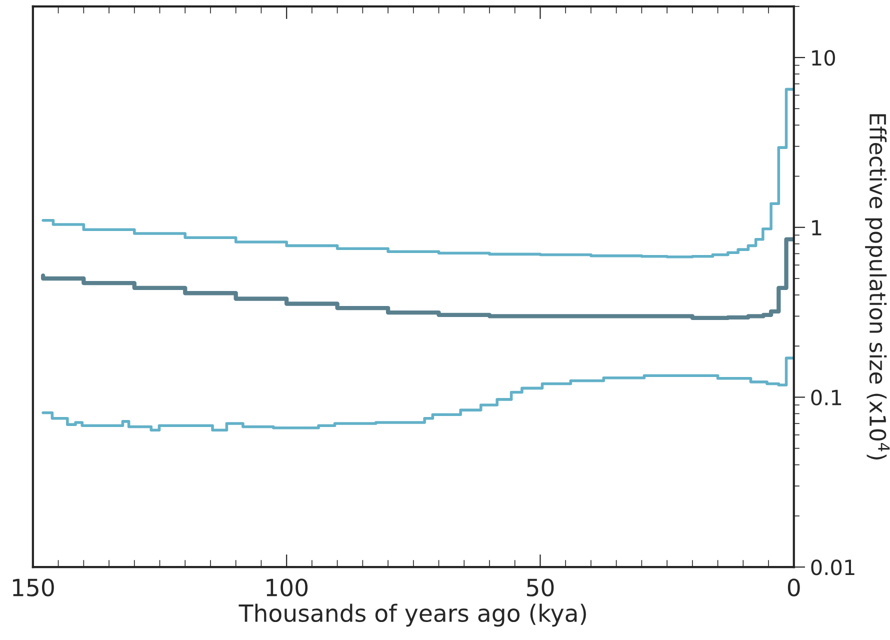 Image resolution: width=890 pixels, height=640 pixels. Describe the element at coordinates (412, 615) in the screenshot. I see `x-axis-title: Thousands of years ago (kya)` at that location.